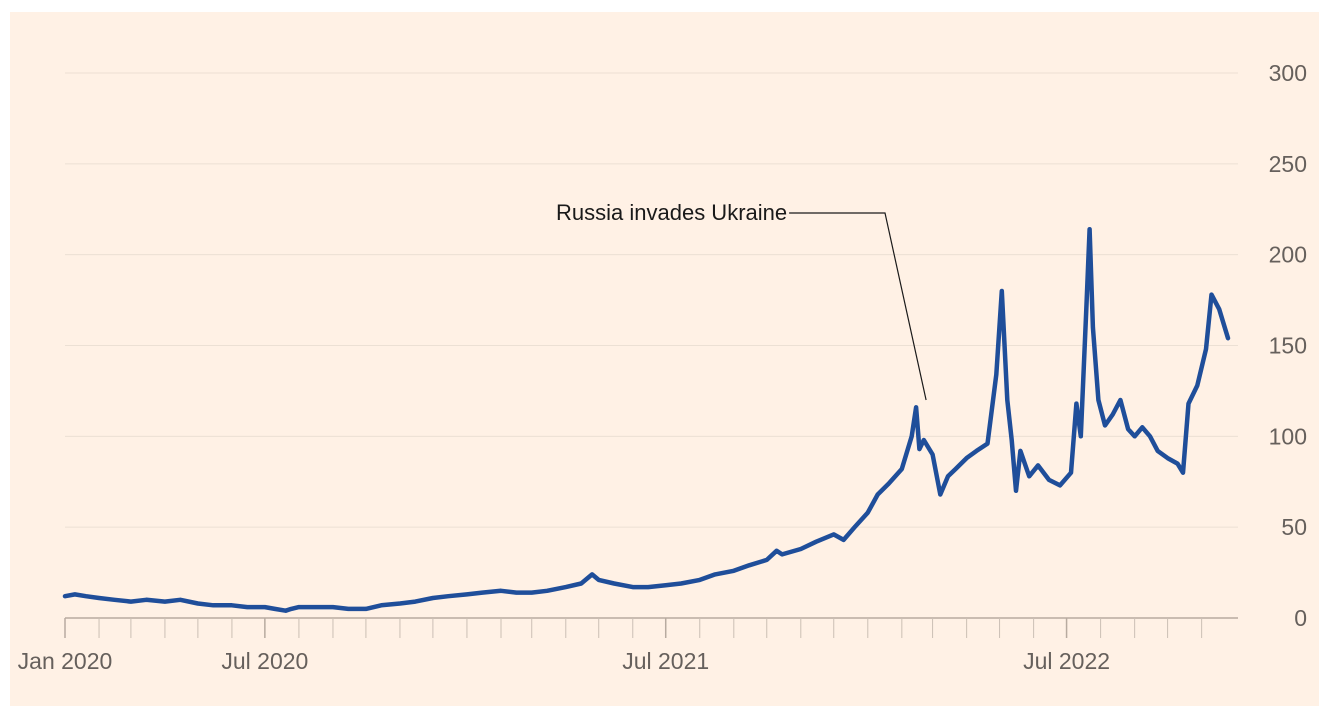  What do you see at coordinates (741, 300) in the screenshot?
I see `annotation-group: Russia invades Ukraine` at bounding box center [741, 300].